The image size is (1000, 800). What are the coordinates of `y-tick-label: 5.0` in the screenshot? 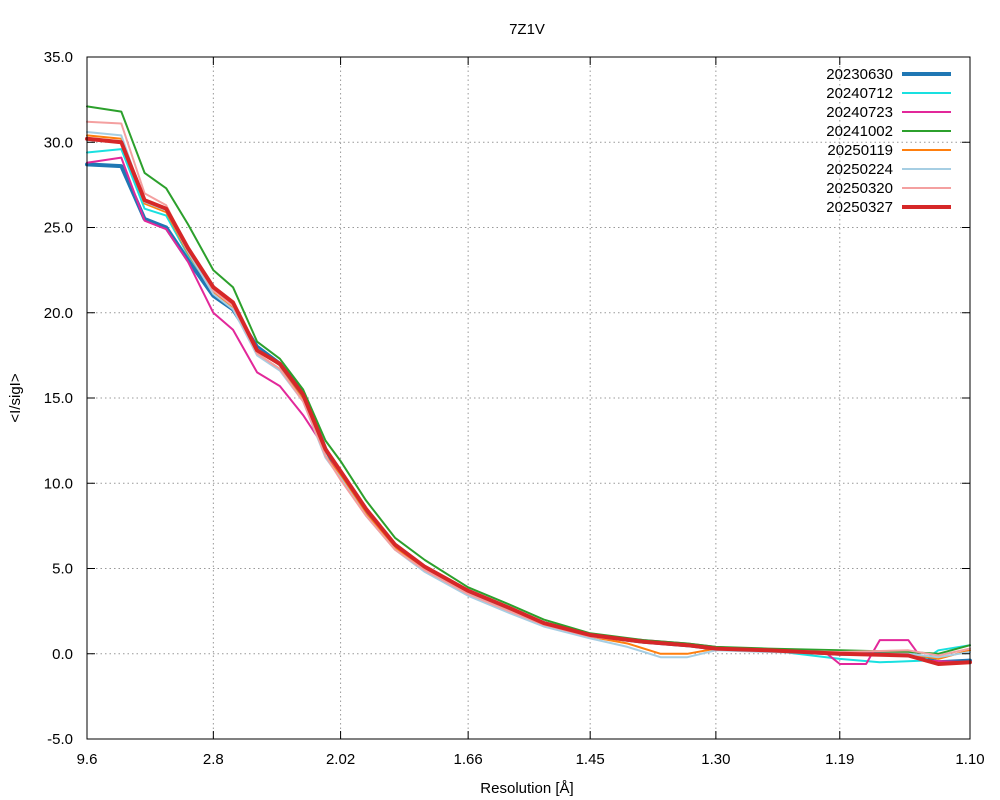 It's located at (62, 569).